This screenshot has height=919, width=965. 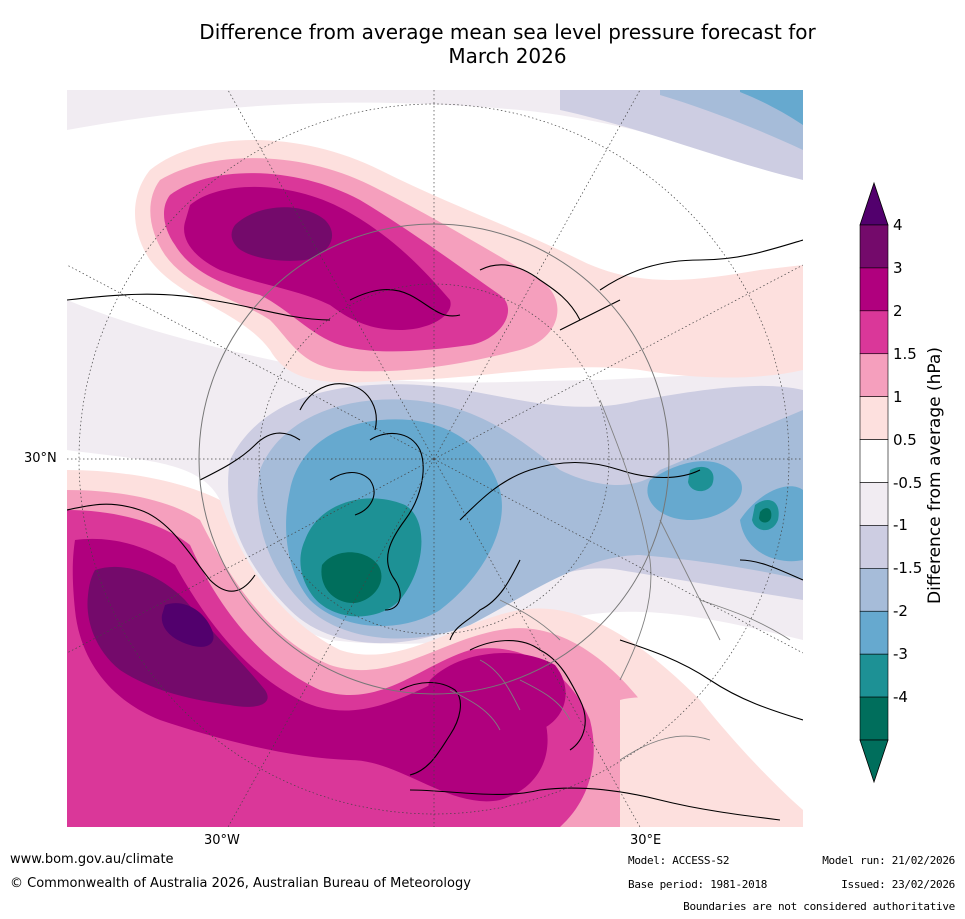 I want to click on colorbar-tick-label: -1, so click(x=900, y=525).